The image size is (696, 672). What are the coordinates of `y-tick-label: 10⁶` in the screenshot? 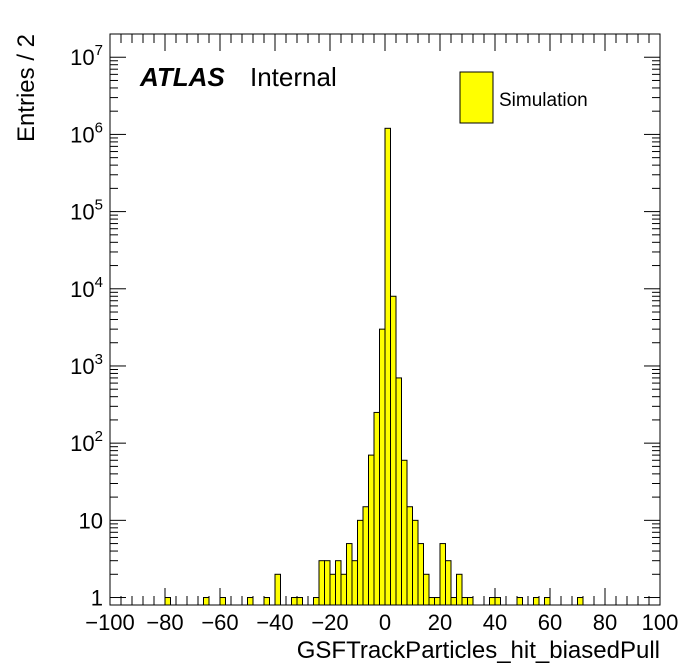 It's located at (86, 133).